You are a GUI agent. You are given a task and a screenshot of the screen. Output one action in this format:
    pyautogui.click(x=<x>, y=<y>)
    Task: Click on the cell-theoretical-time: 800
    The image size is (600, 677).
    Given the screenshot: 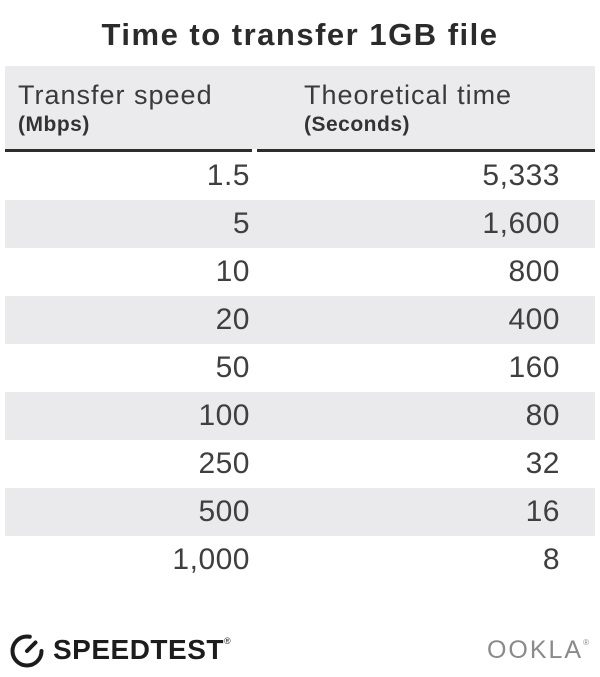 What is the action you would take?
    pyautogui.click(x=534, y=271)
    